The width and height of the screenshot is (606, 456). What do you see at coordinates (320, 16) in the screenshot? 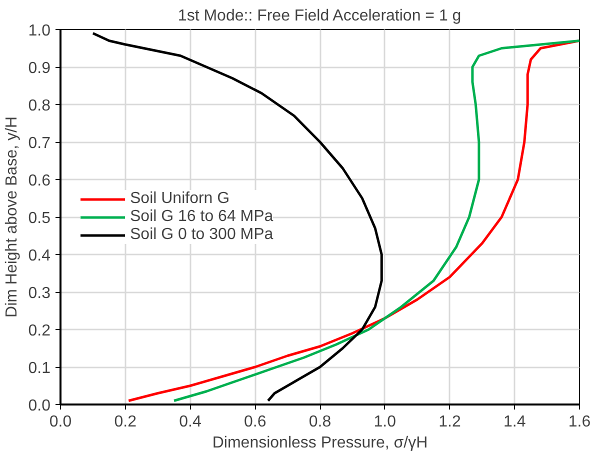
I see `chart-title: 1st Mode:: Free Field Acceleration = 1 g` at bounding box center [320, 16].